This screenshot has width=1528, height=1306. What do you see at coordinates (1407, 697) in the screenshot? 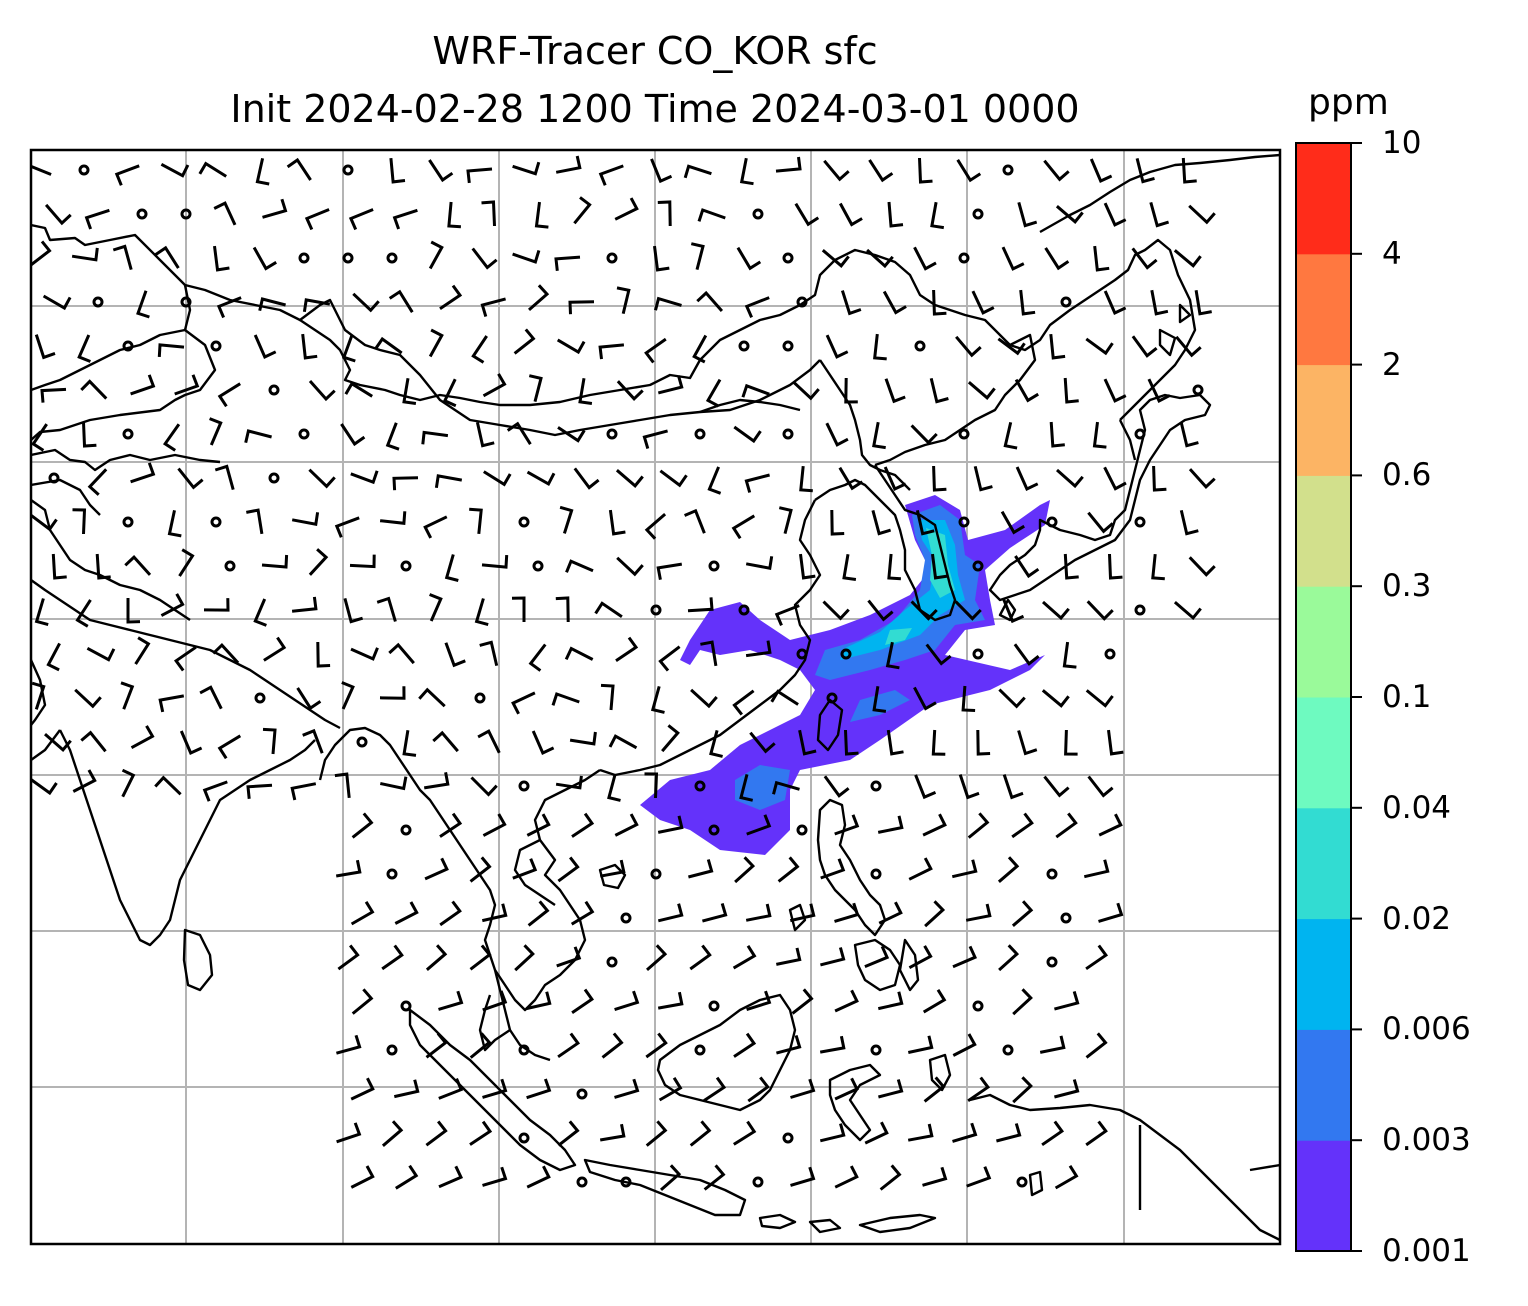
I see `colorbar-tick-label: 0.1` at bounding box center [1407, 697].